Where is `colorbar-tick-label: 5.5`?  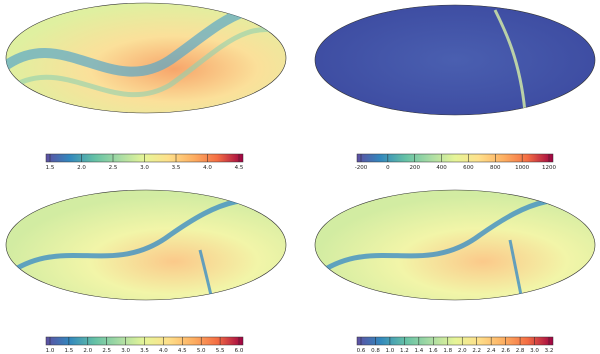
colorbar-tick-label: 5.5 is located at coordinates (220, 351).